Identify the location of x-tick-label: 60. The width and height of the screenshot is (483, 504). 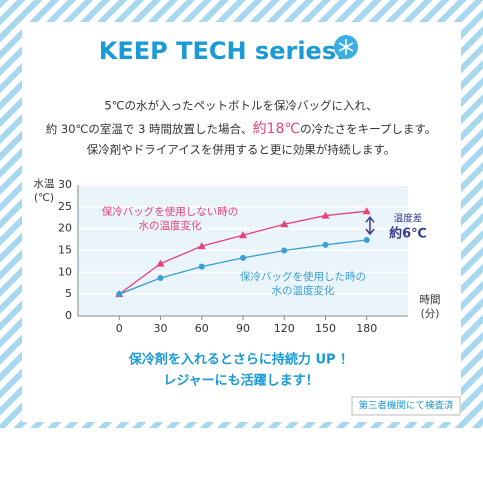
(202, 328).